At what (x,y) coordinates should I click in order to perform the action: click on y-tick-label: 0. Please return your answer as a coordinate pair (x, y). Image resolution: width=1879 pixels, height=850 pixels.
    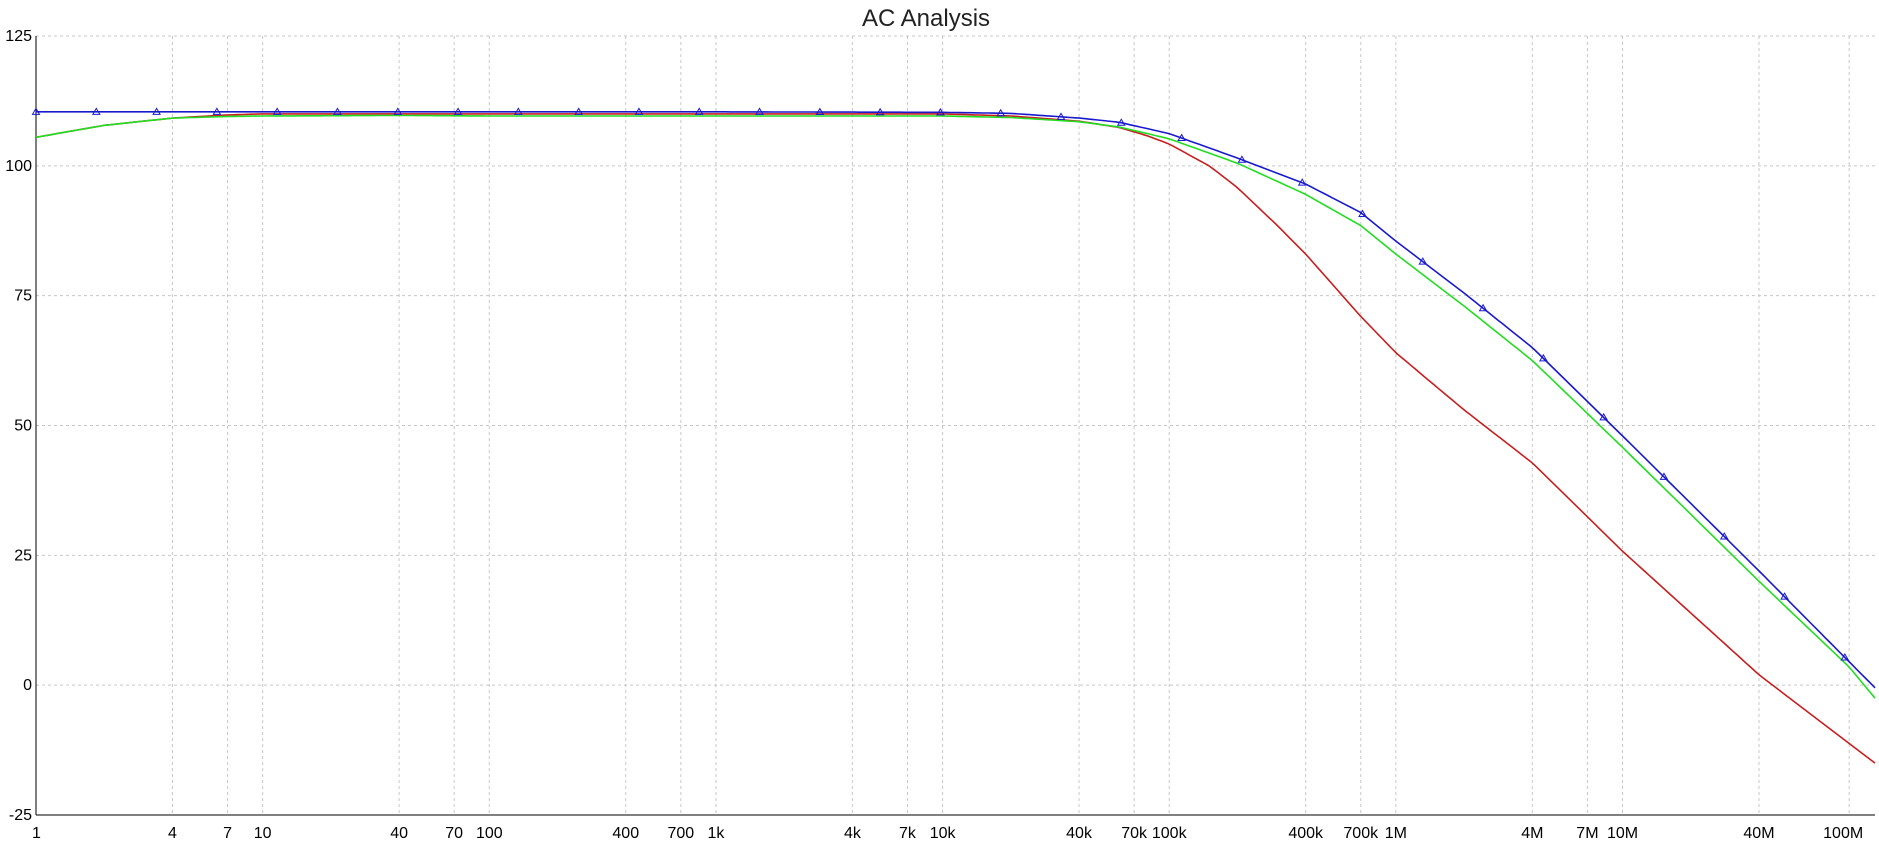
    Looking at the image, I should click on (27, 685).